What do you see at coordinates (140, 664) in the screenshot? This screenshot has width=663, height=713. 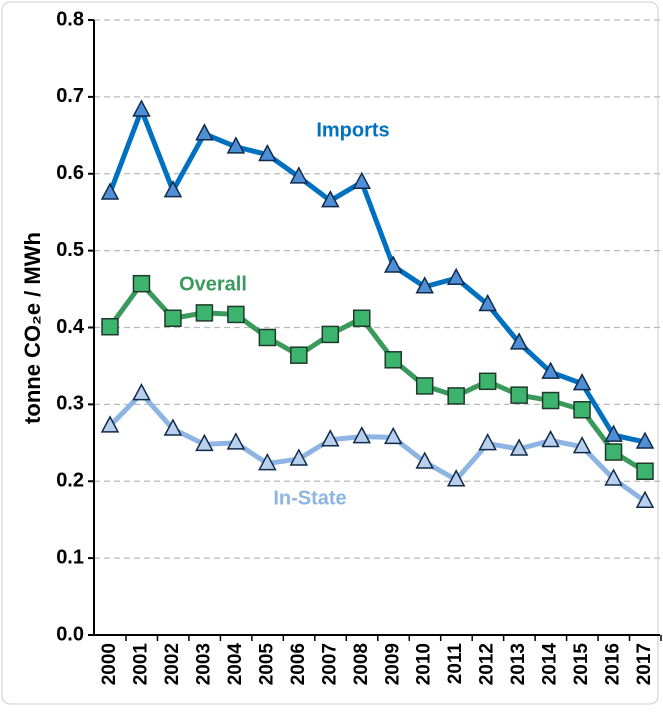 I see `x-tick-label: 2001` at bounding box center [140, 664].